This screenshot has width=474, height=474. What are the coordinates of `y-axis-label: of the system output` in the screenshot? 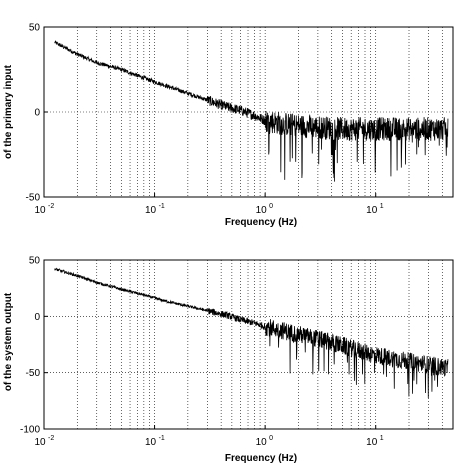 It's located at (8, 341).